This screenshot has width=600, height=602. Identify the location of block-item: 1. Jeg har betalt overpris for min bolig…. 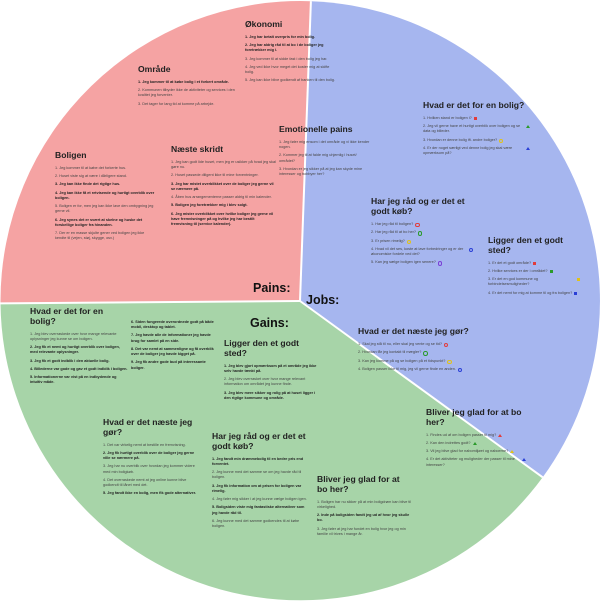
(291, 37).